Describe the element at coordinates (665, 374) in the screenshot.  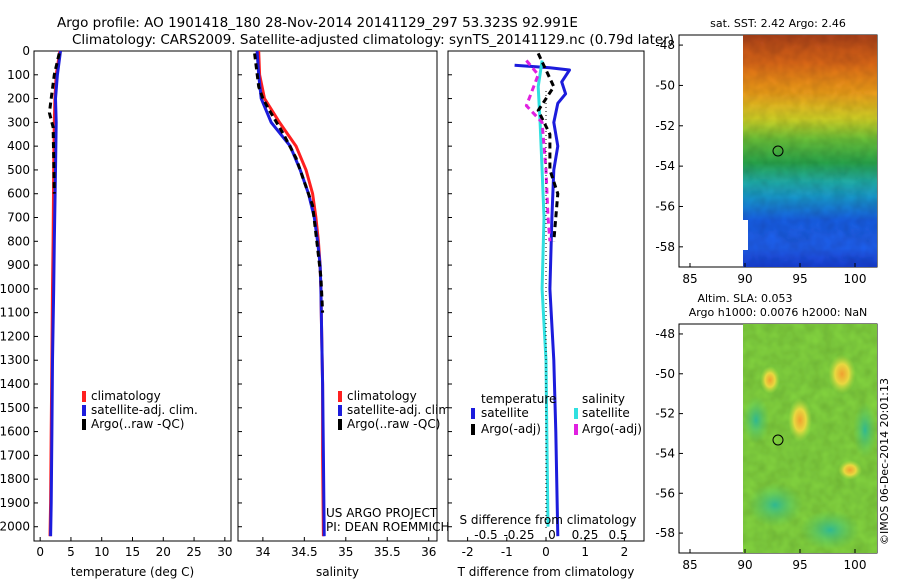
I see `sla_map-ytick-label: -50` at that location.